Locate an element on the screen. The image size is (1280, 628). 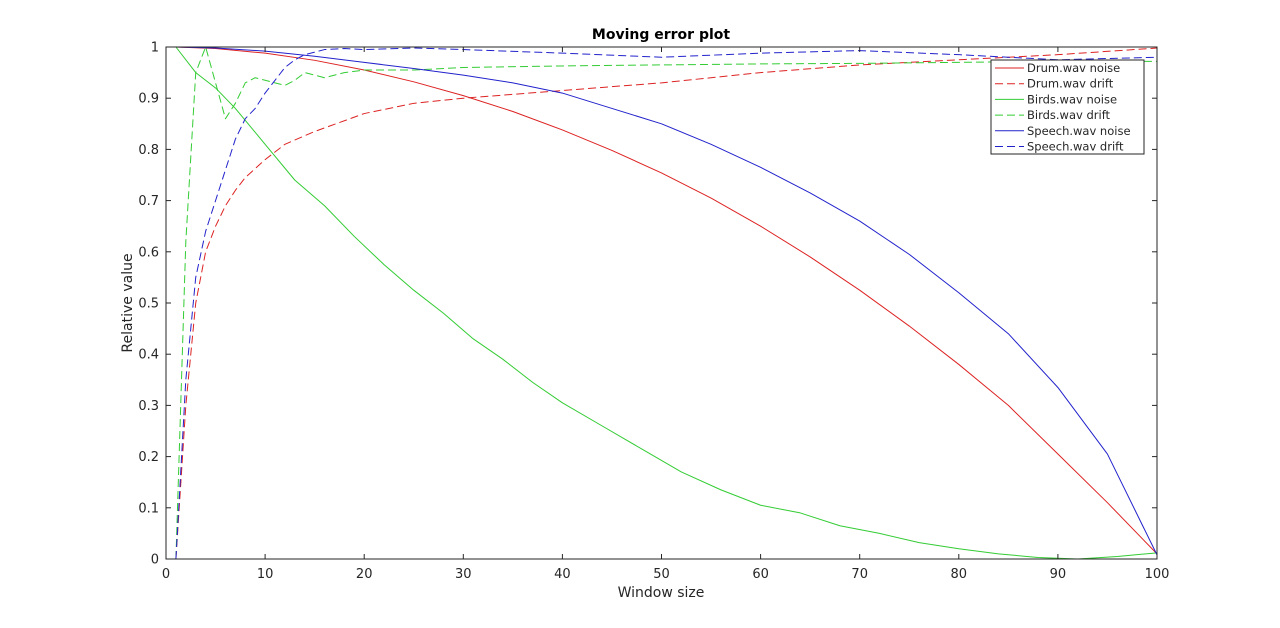
legend-entry-label: Speech.wav noise is located at coordinates (1079, 131).